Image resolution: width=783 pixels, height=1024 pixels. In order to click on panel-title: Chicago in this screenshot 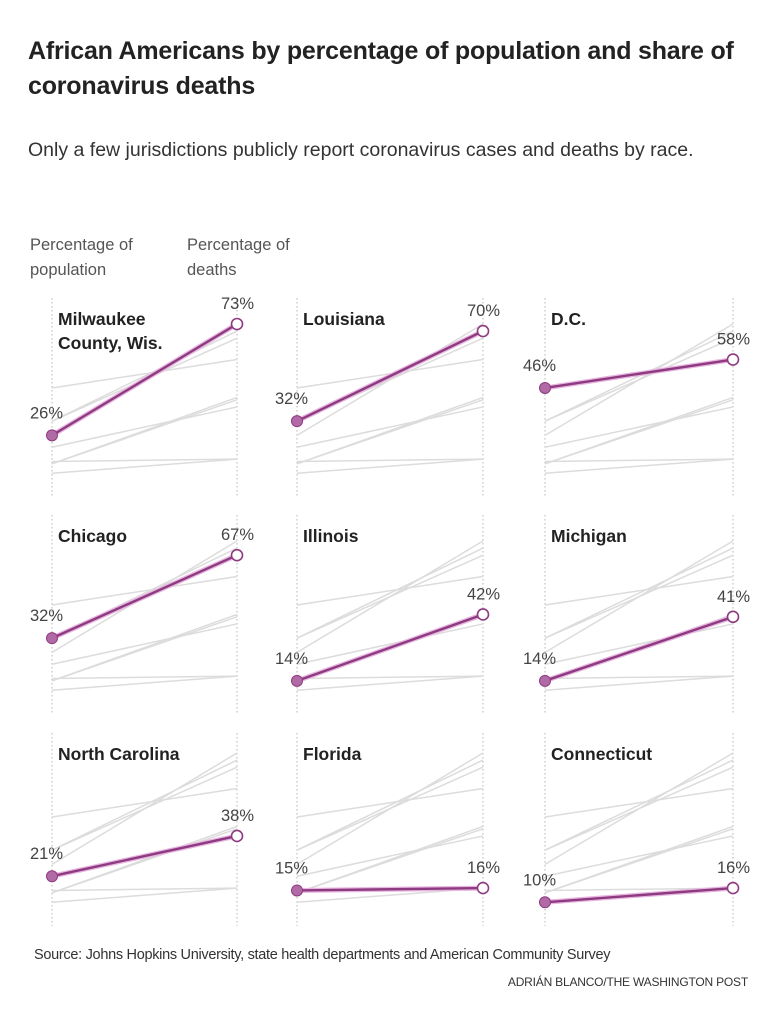, I will do `click(92, 536)`.